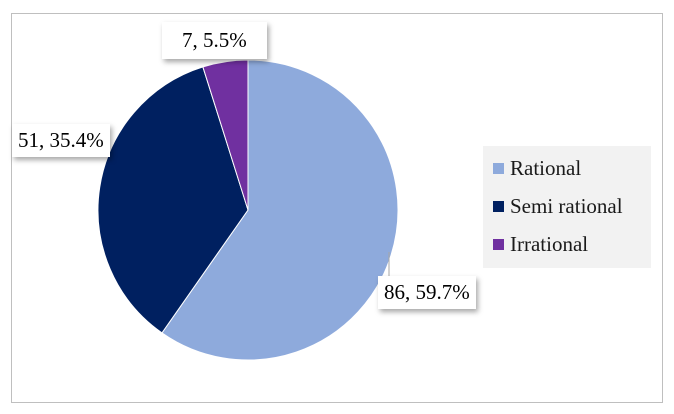 This screenshot has height=414, width=674. I want to click on legend-swatch-rational, so click(498, 168).